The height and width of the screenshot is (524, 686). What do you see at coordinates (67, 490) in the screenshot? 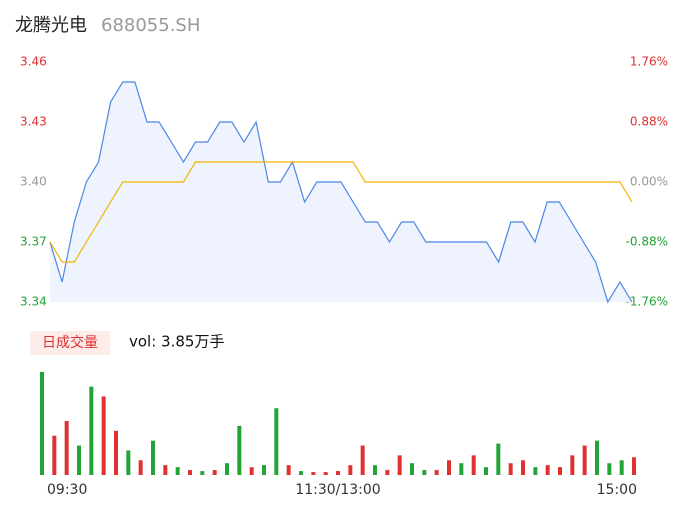
I see `x-tick-label: 09:30` at bounding box center [67, 490].